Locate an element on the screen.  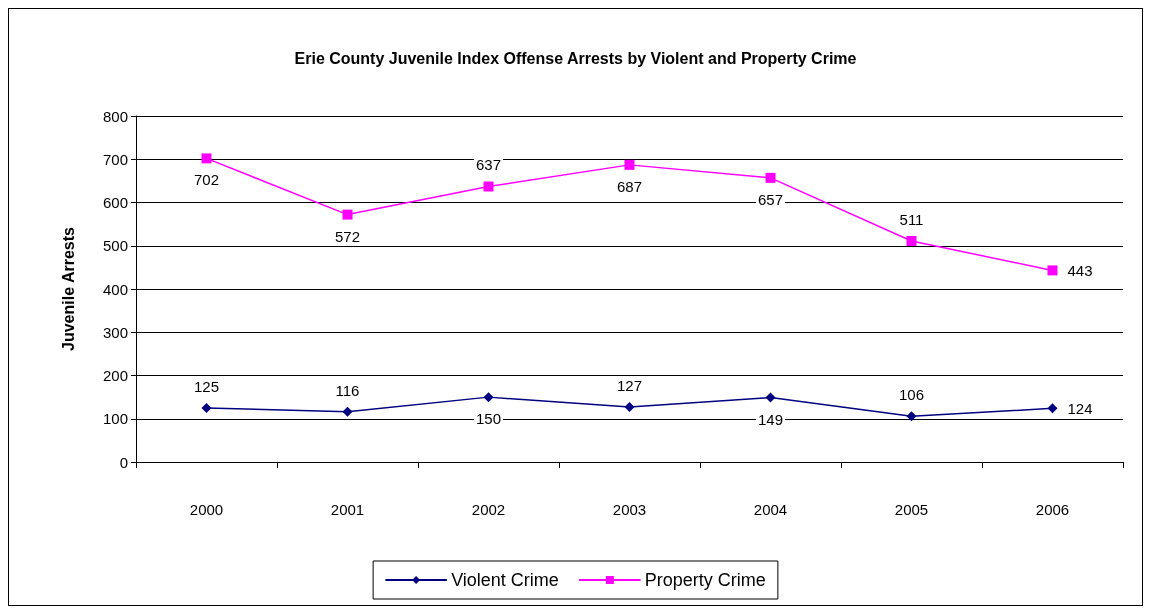
data-label: 637 is located at coordinates (488, 165).